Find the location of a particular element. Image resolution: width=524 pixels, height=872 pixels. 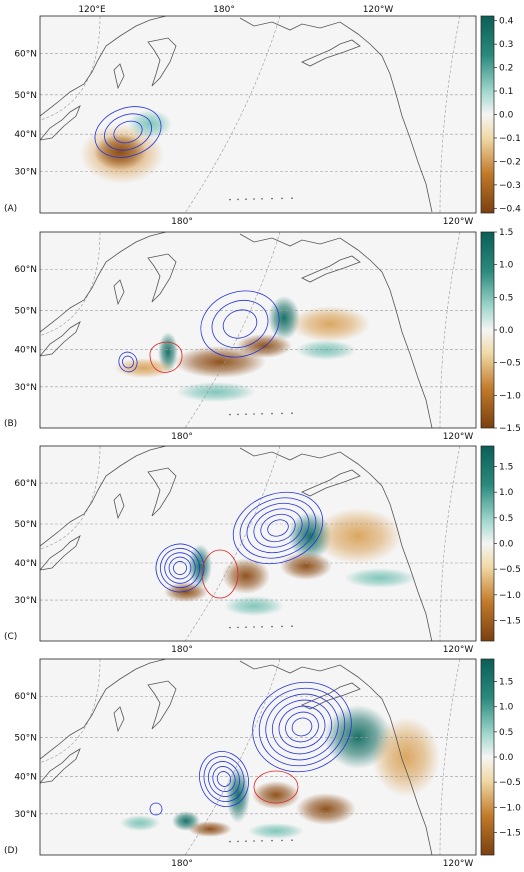

colorbar-tick-label: −0.3 is located at coordinates (510, 186).